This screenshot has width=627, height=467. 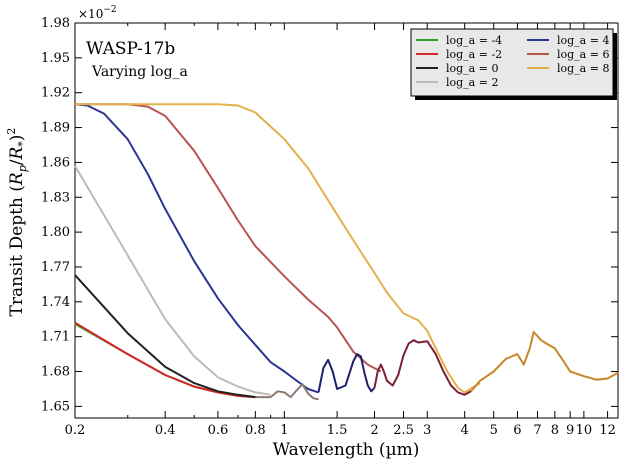 What do you see at coordinates (165, 430) in the screenshot?
I see `x-tick-label: 0.4` at bounding box center [165, 430].